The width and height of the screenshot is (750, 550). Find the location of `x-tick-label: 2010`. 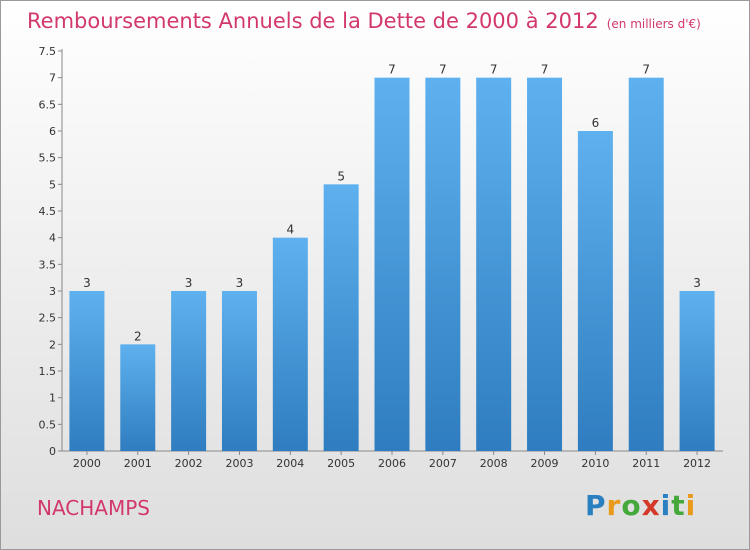

x-tick-label: 2010 is located at coordinates (595, 463).